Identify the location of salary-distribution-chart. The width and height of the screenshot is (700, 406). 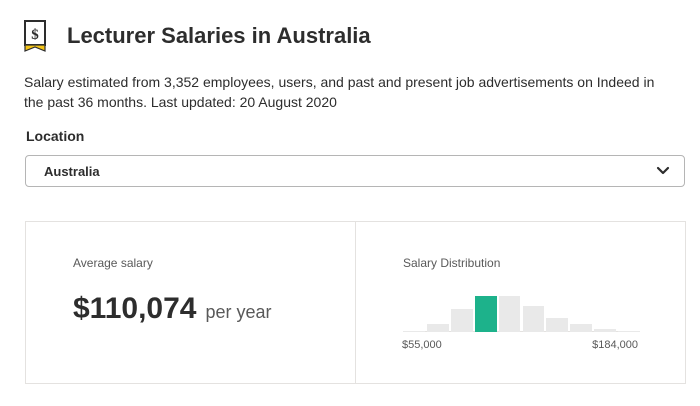
(521, 312).